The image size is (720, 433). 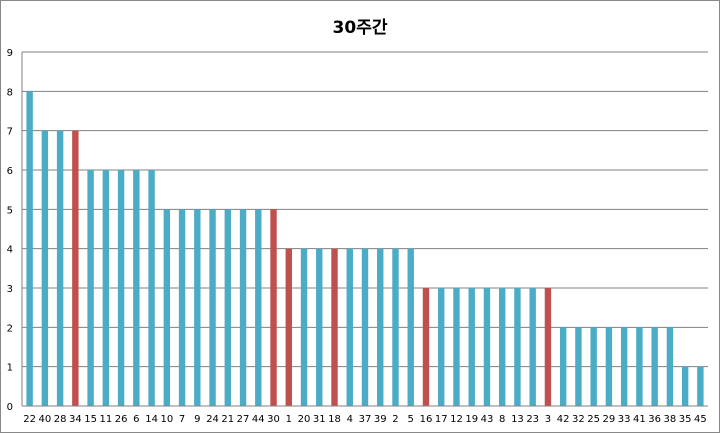 I want to click on x-tick-label: 41, so click(x=639, y=419).